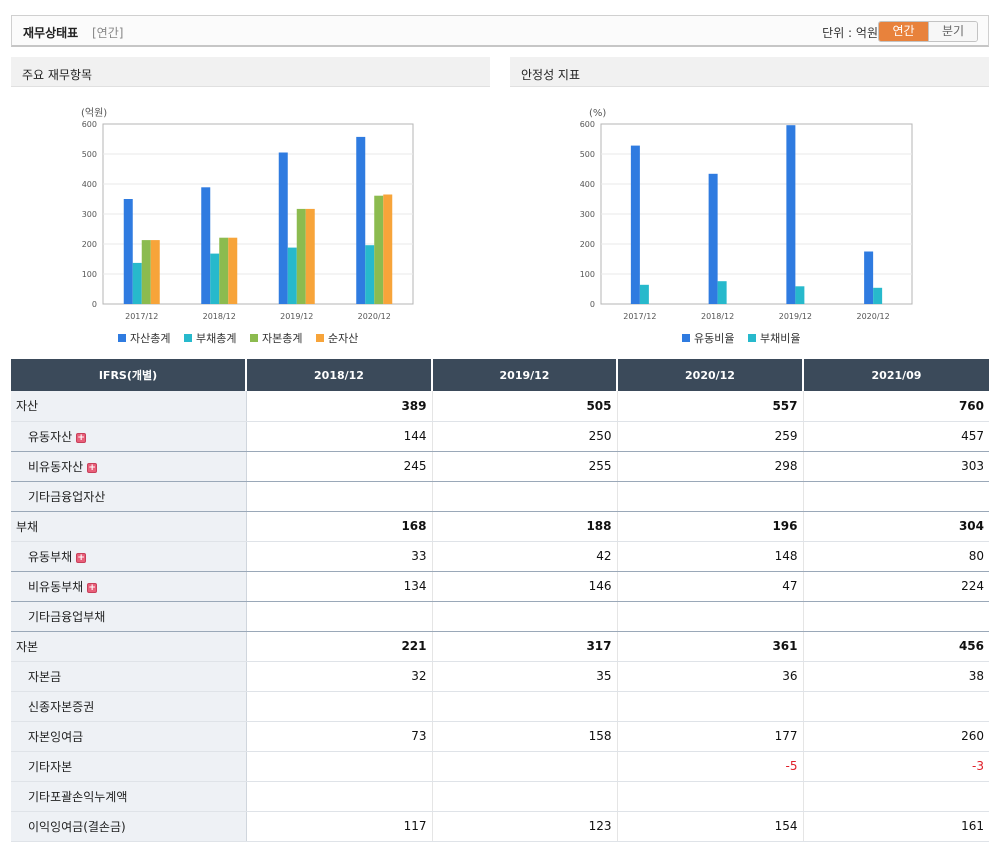 This screenshot has height=854, width=1000. What do you see at coordinates (129, 526) in the screenshot?
I see `row-label-cell: 부채` at bounding box center [129, 526].